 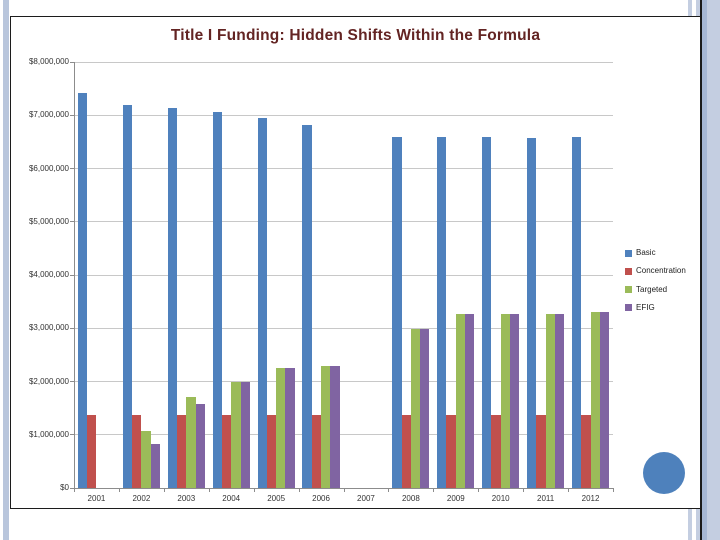 What do you see at coordinates (141, 498) in the screenshot?
I see `x-axis-label: 2002` at bounding box center [141, 498].